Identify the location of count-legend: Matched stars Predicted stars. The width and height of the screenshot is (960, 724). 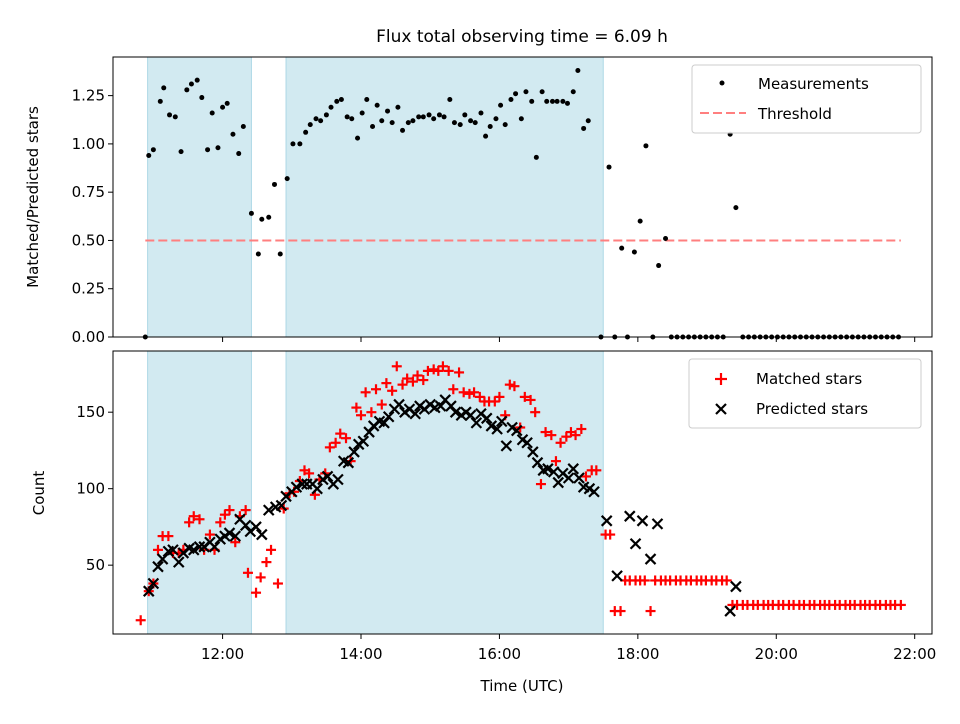
(805, 393).